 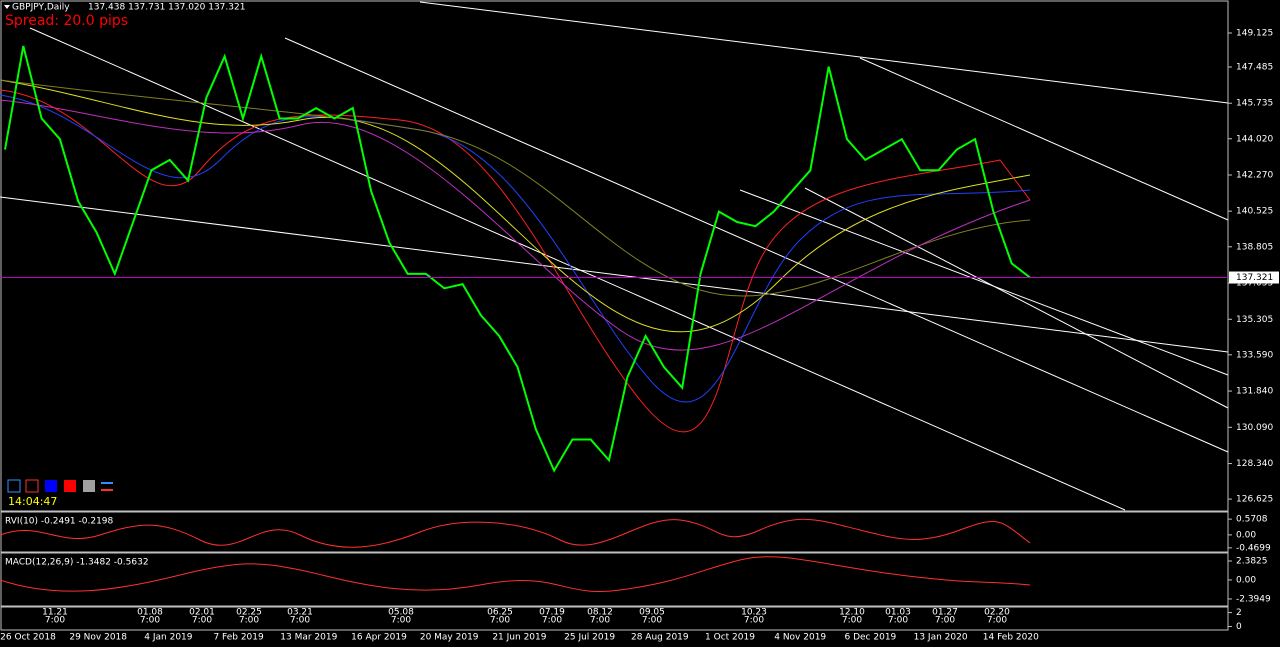 I want to click on timer: 14:04:47, so click(x=32, y=501).